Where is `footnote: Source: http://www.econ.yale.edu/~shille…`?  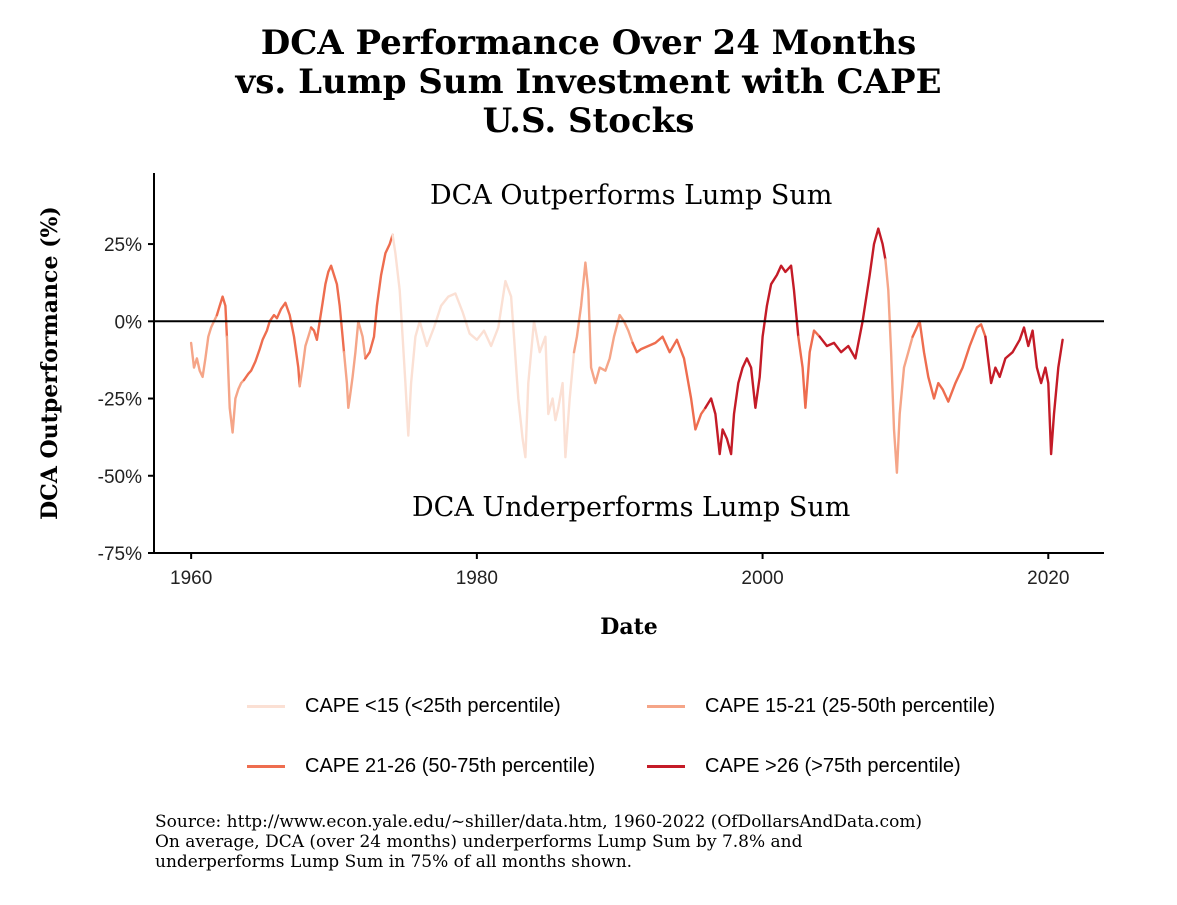 footnote: Source: http://www.econ.yale.edu/~shille… is located at coordinates (538, 842).